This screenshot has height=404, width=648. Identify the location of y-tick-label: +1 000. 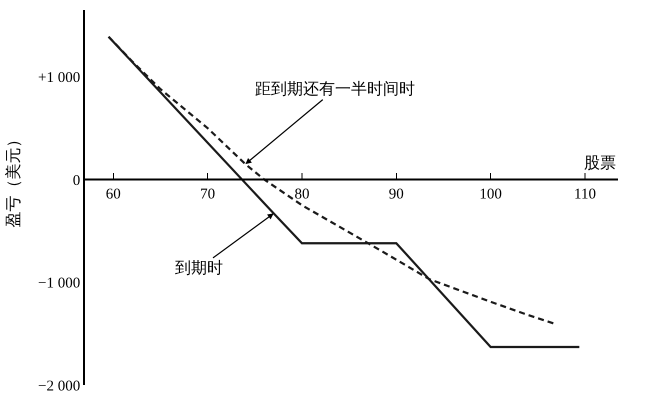
(59, 78).